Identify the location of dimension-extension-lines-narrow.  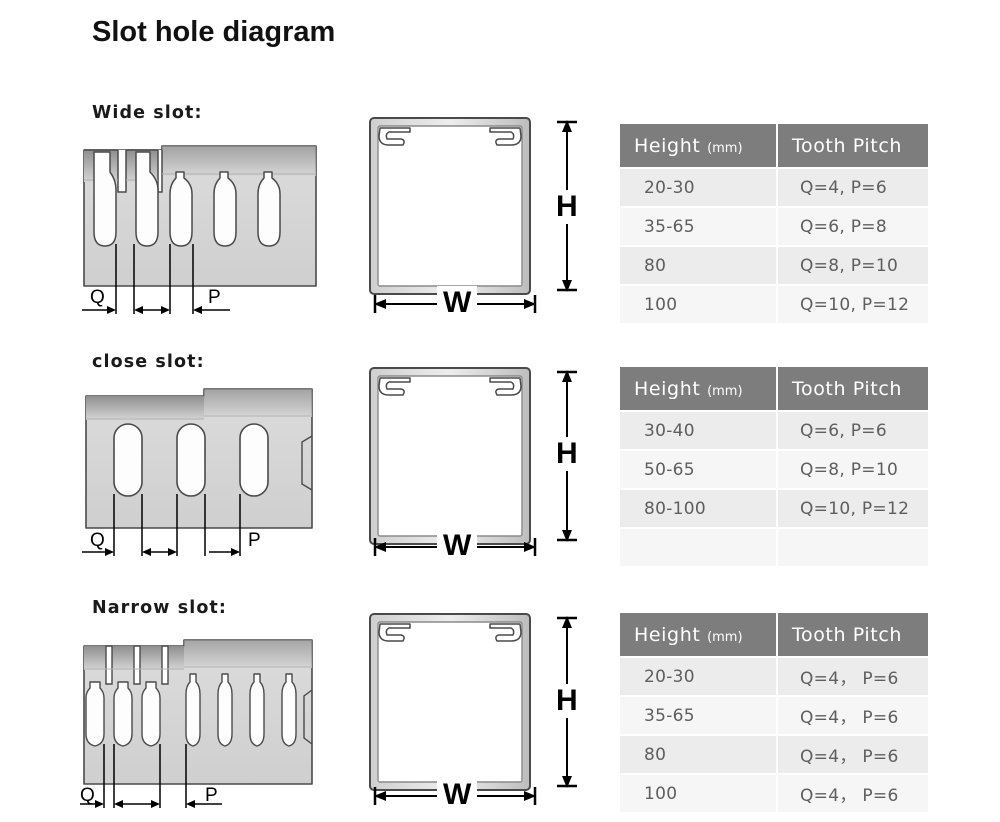
(145, 776).